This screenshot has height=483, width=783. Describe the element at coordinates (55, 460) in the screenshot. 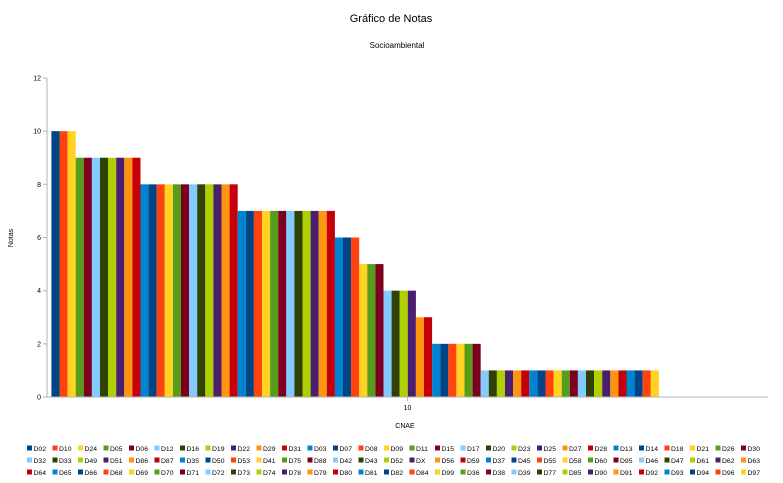

I see `legend-swatch-d33` at that location.